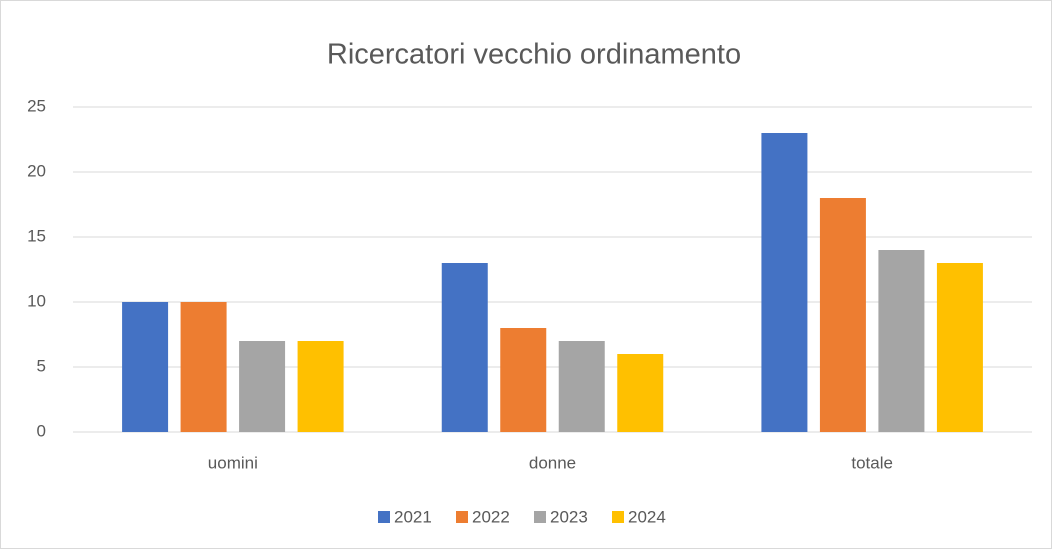 The image size is (1052, 554). I want to click on x-tick-label: uomini, so click(233, 462).